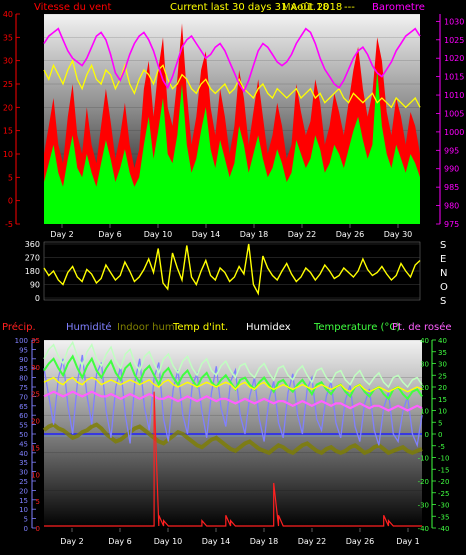 The width and height of the screenshot is (466, 555). What do you see at coordinates (451, 187) in the screenshot?
I see `pressure-y-tick: 985` at bounding box center [451, 187].